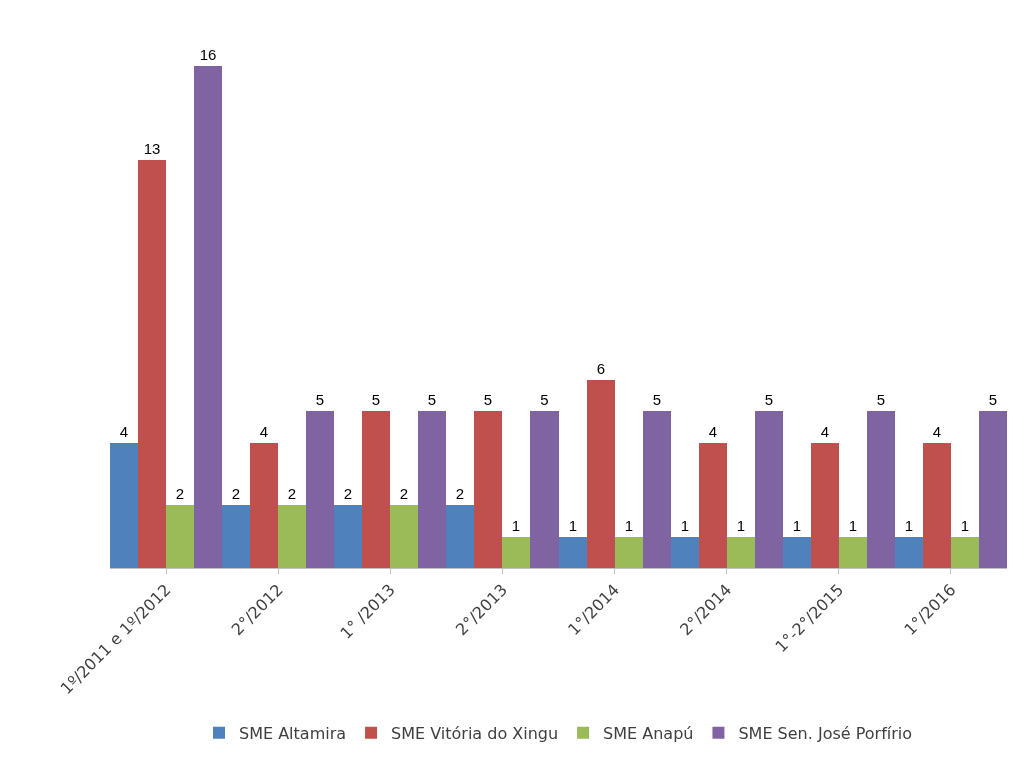 The image size is (1032, 762). Describe the element at coordinates (208, 54) in the screenshot. I see `data-label: 16` at that location.